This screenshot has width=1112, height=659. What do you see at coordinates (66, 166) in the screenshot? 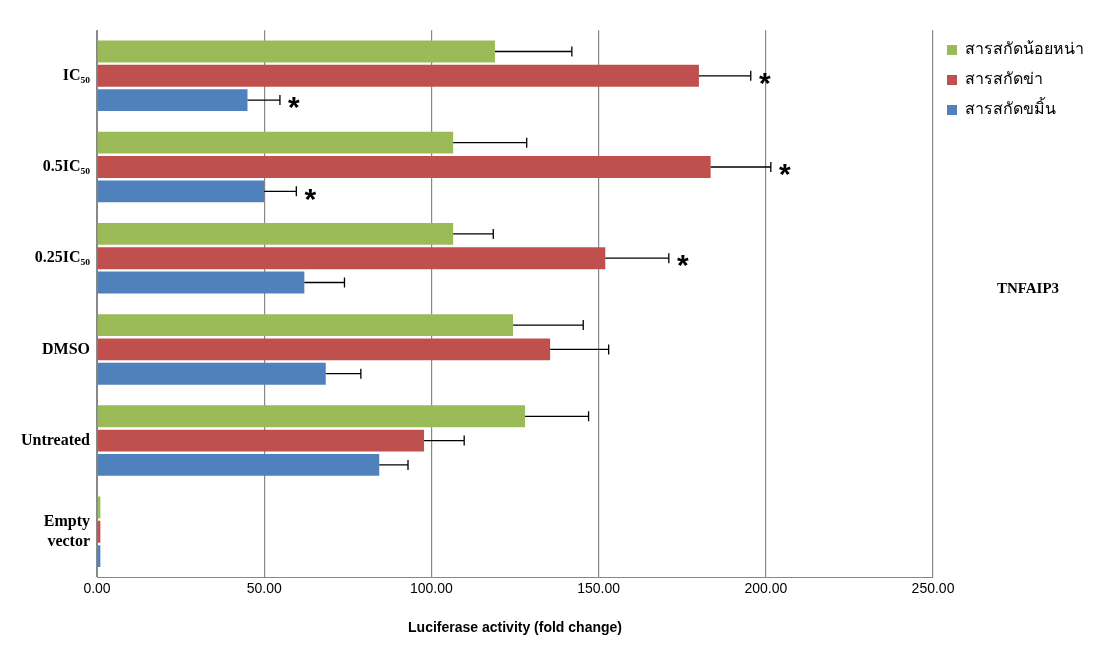
I see `y-tick-label: 0.5IC₅₀` at bounding box center [66, 166].